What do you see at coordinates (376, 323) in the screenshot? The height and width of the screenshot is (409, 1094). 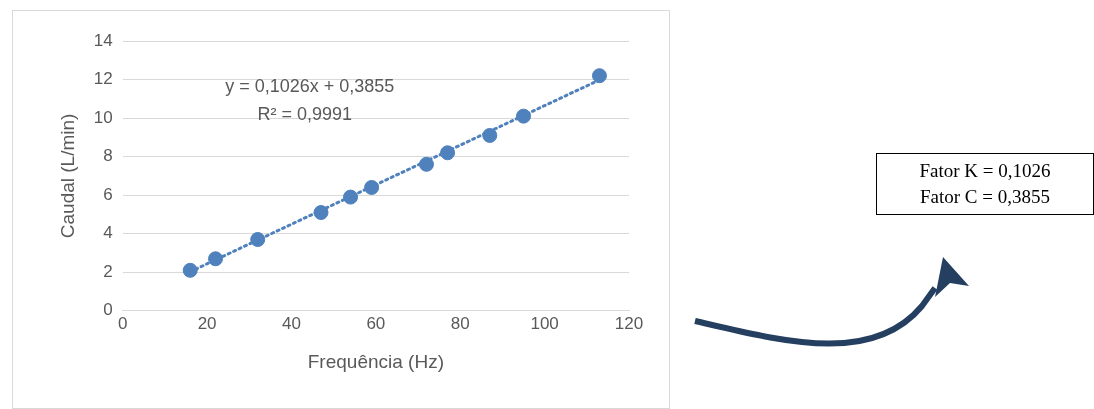 I see `x-tick-label: 60` at bounding box center [376, 323].